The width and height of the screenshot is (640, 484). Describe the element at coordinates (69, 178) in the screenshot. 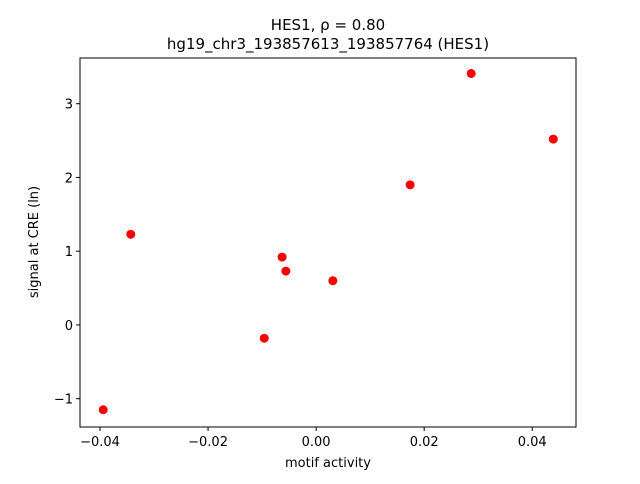

I see `y-tick-label: 2` at that location.